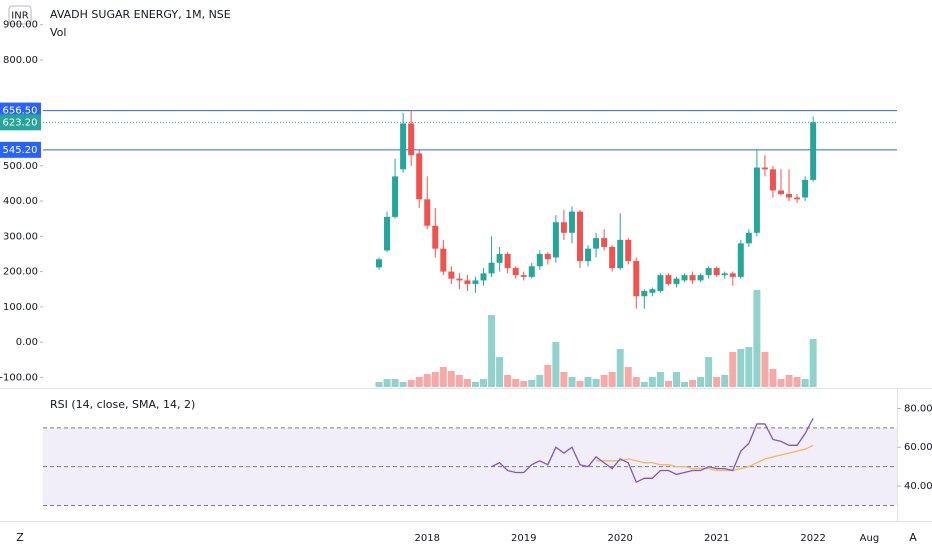 The image size is (932, 550). Describe the element at coordinates (918, 486) in the screenshot. I see `rsi-tick-label: 40.00` at that location.